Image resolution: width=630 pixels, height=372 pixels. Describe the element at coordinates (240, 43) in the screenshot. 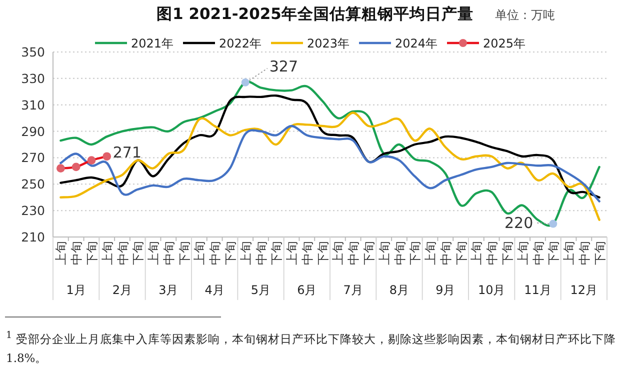

I see `legend-label: 2022年` at that location.